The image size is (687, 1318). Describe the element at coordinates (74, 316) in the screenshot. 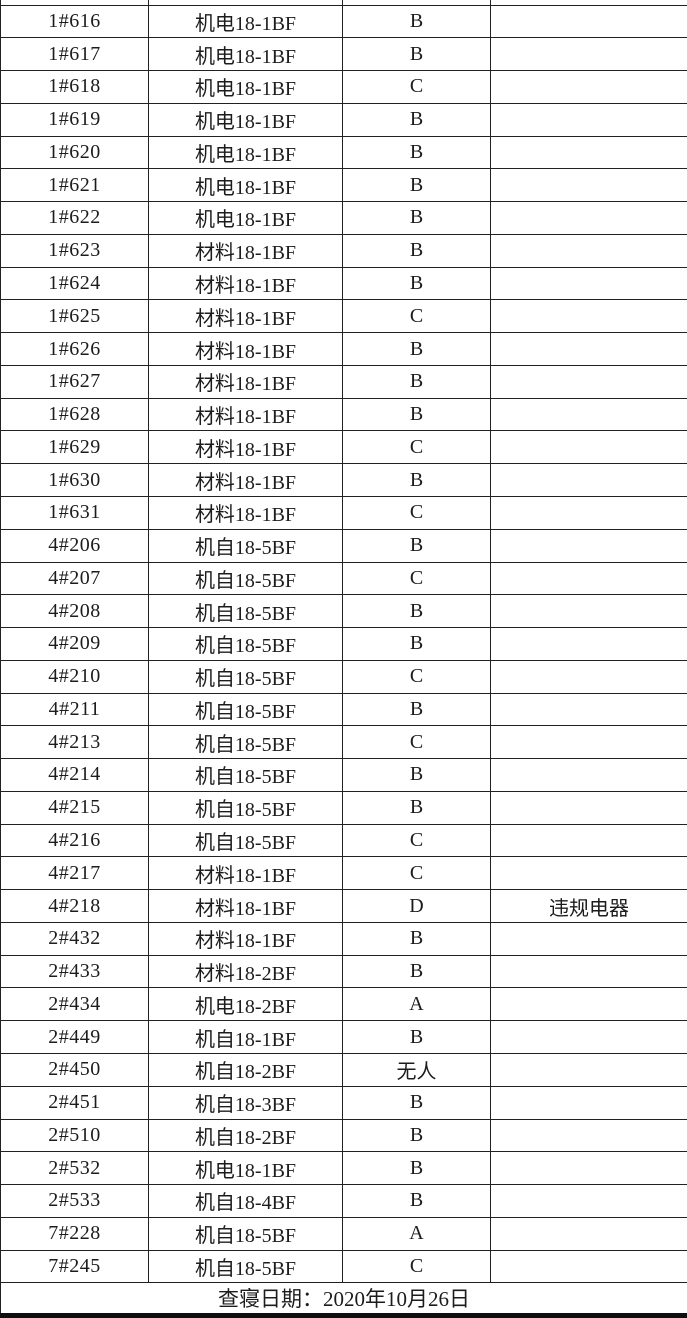

I see `room-number-cell: 1#625` at that location.